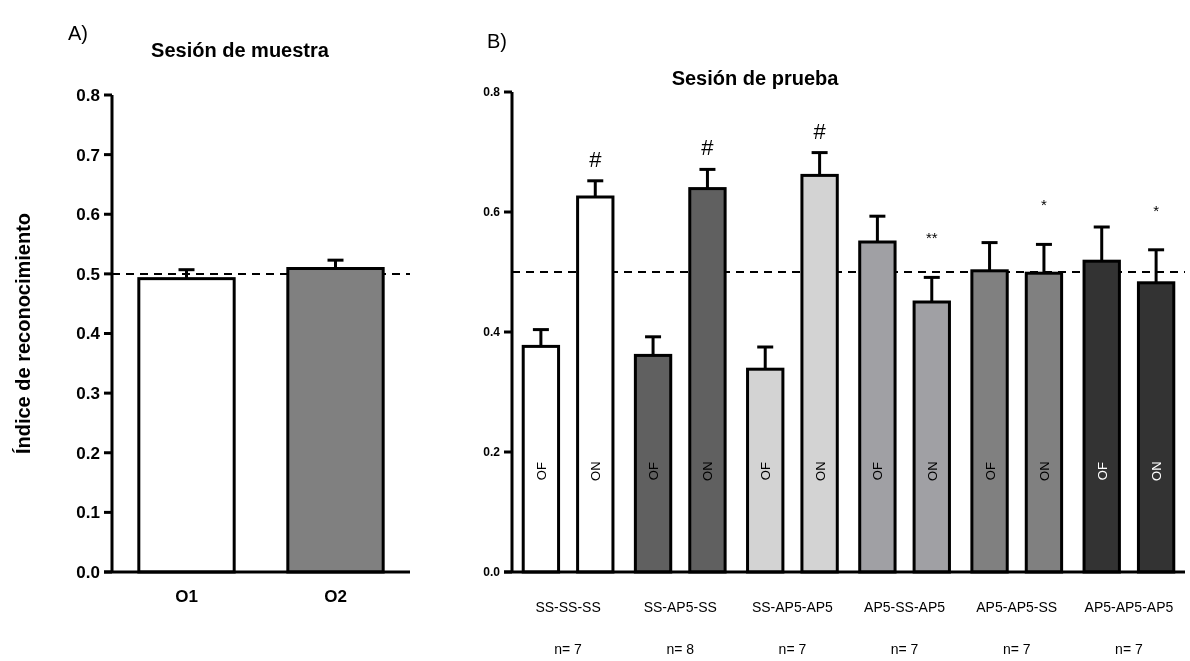 This screenshot has width=1190, height=661. What do you see at coordinates (240, 50) in the screenshot?
I see `chart-title: Sesión de muestra` at bounding box center [240, 50].